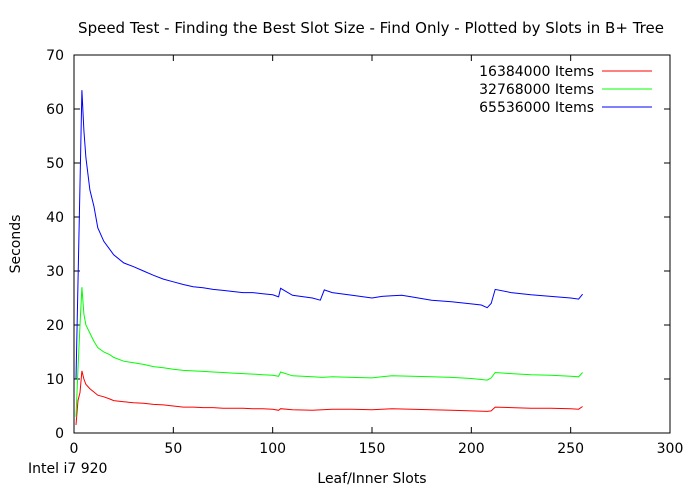 The height and width of the screenshot is (490, 700). I want to click on footnote-label: Intel i7 920, so click(67, 469).